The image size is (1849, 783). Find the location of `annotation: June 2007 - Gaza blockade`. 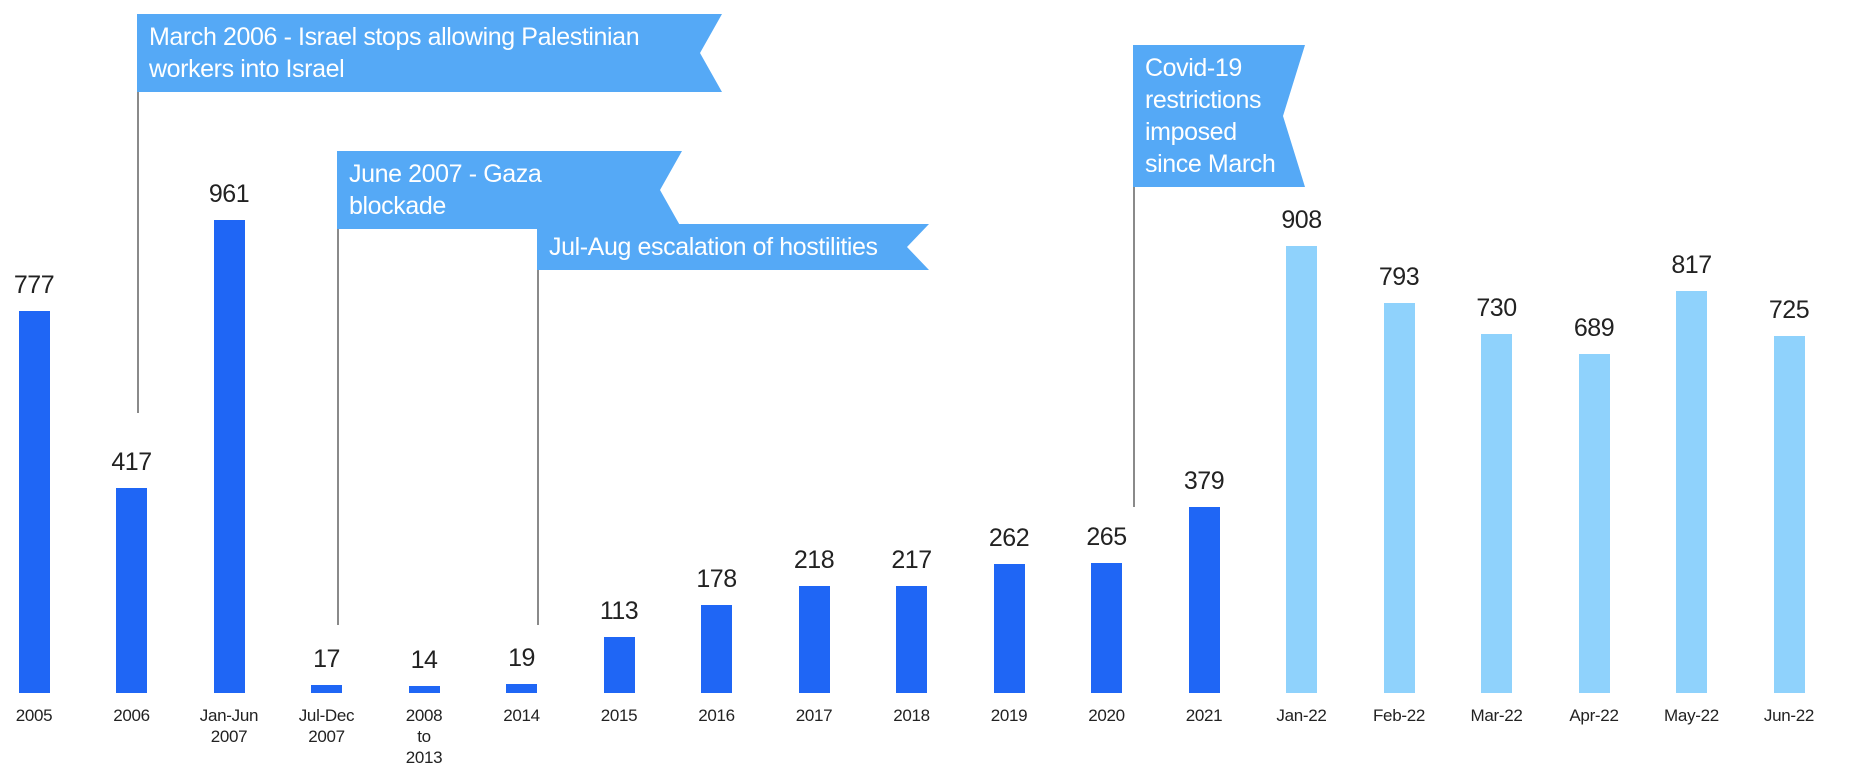

annotation: June 2007 - Gaza blockade is located at coordinates (509, 190).